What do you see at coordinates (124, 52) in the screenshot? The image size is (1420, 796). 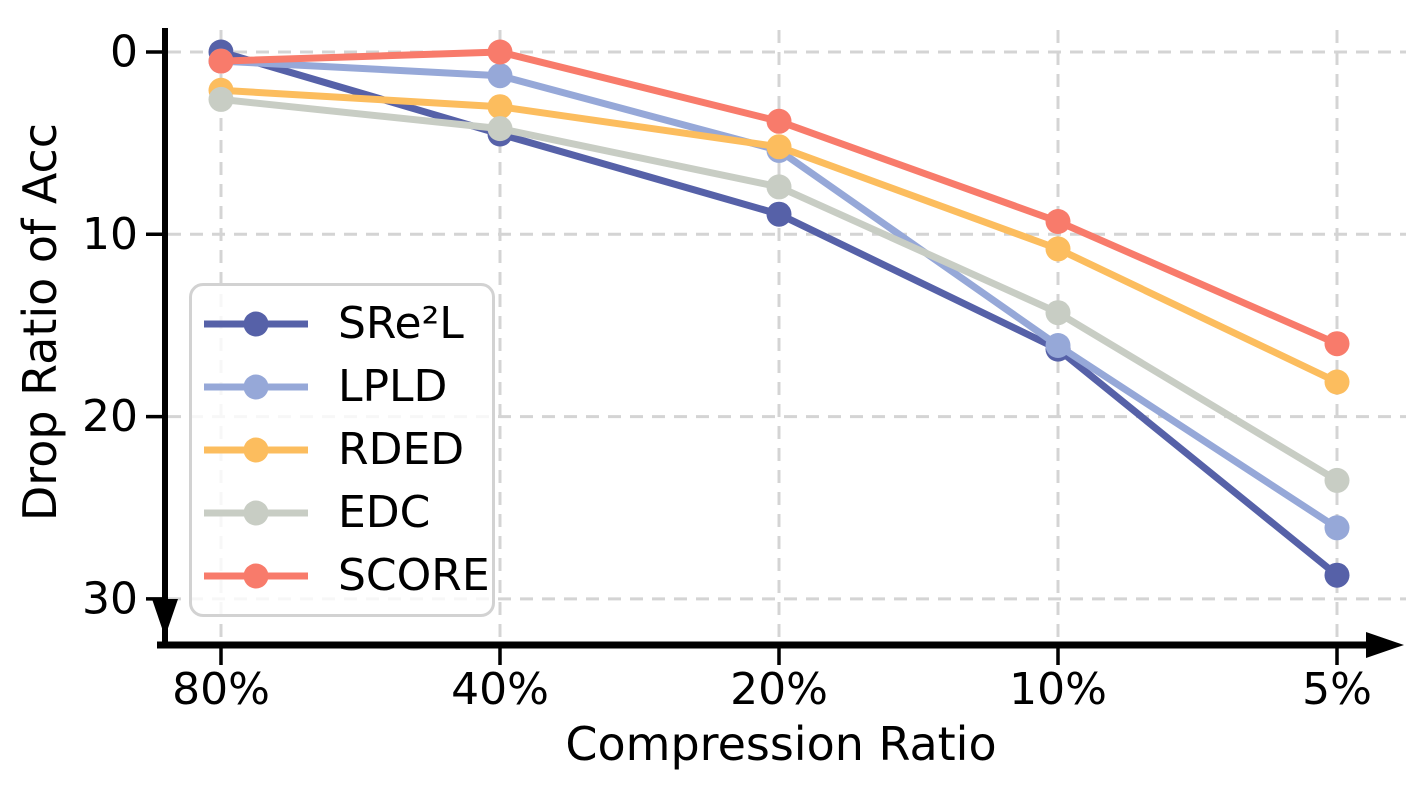 I see `y-tick-label: 0` at bounding box center [124, 52].